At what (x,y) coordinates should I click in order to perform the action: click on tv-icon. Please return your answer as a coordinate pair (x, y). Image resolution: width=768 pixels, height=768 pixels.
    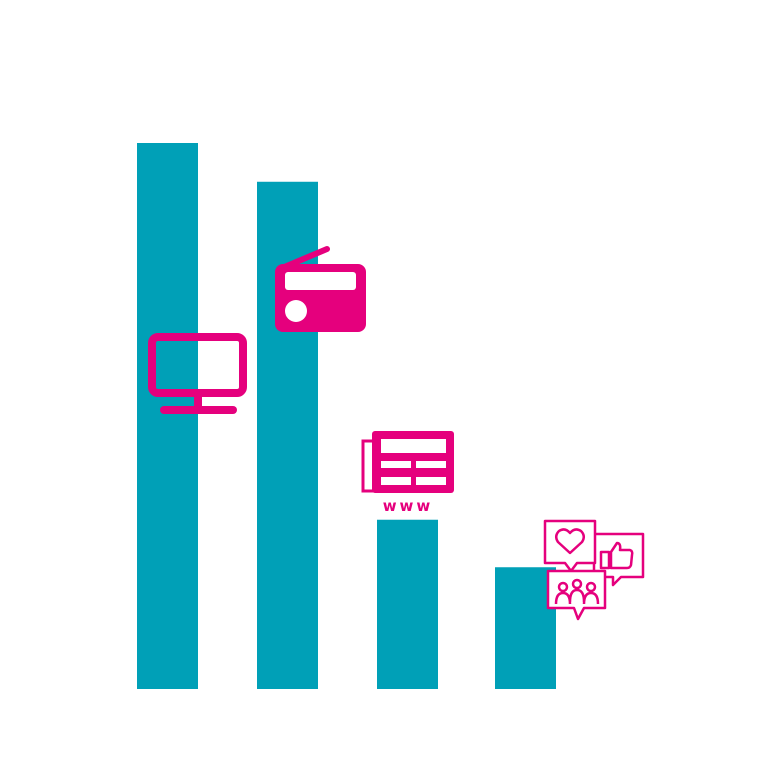
    Looking at the image, I should click on (197, 373).